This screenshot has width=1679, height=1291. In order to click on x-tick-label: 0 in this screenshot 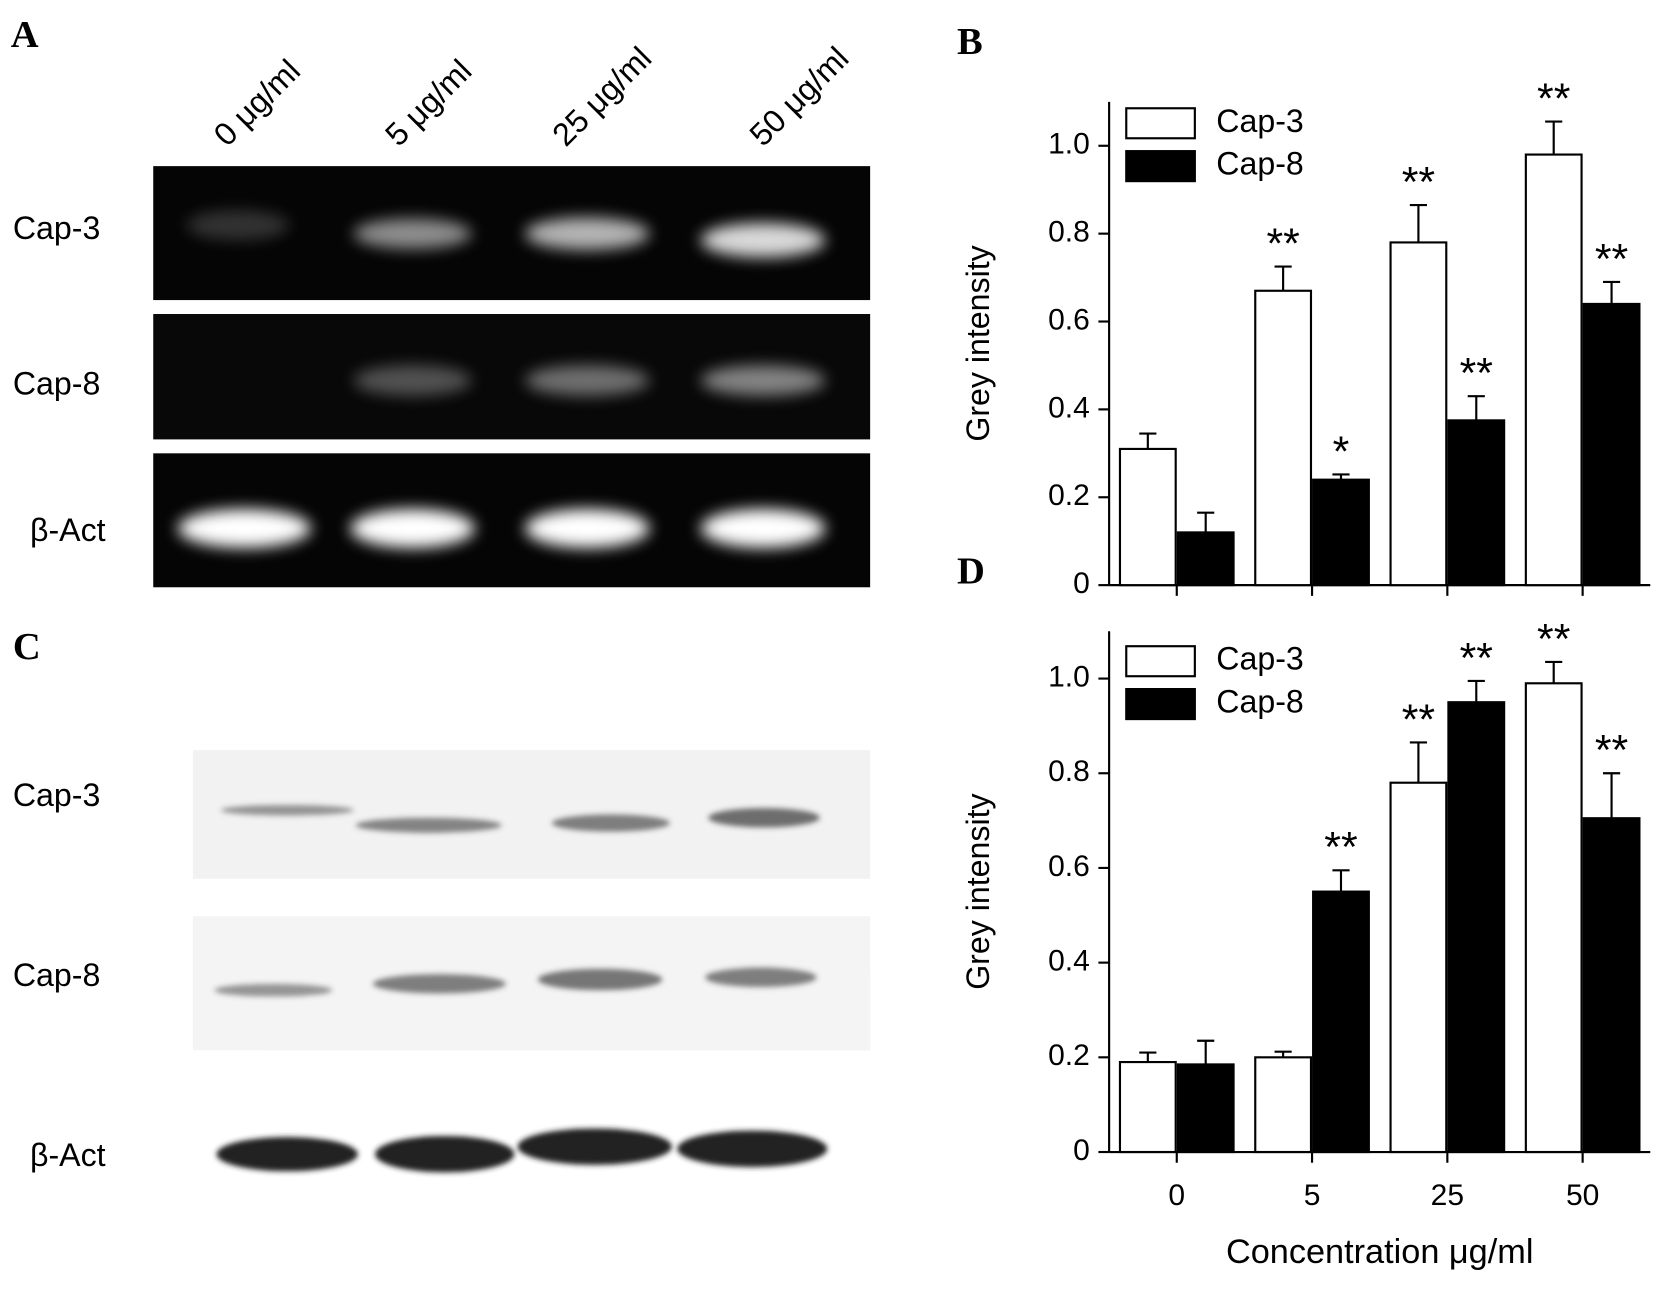, I will do `click(1176, 1195)`.